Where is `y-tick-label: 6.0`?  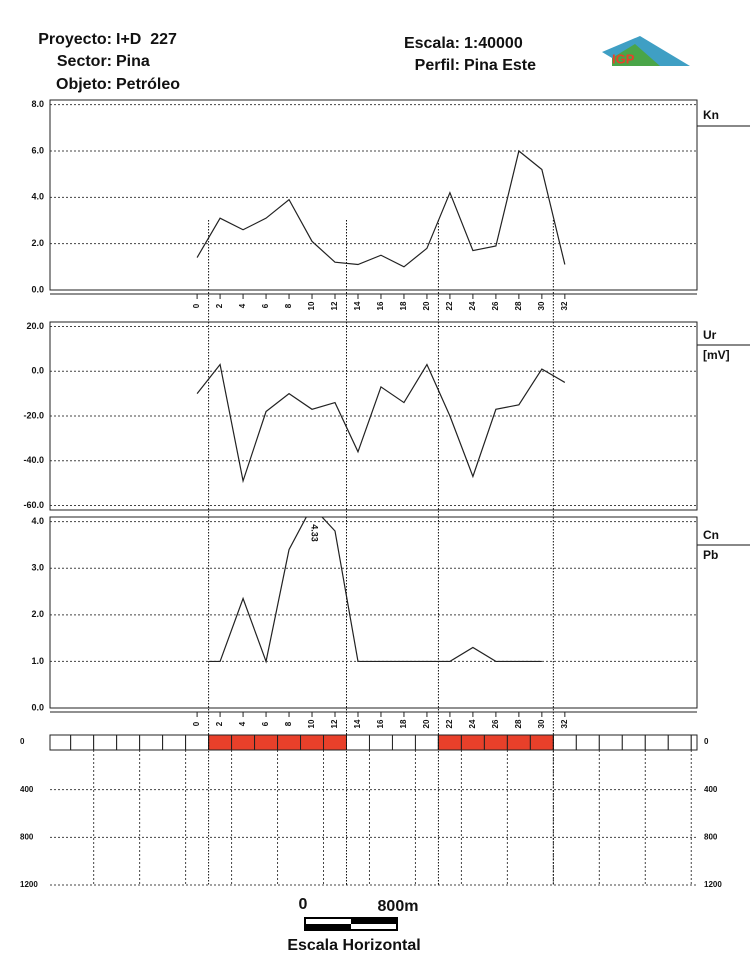 y-tick-label: 6.0 is located at coordinates (37, 150).